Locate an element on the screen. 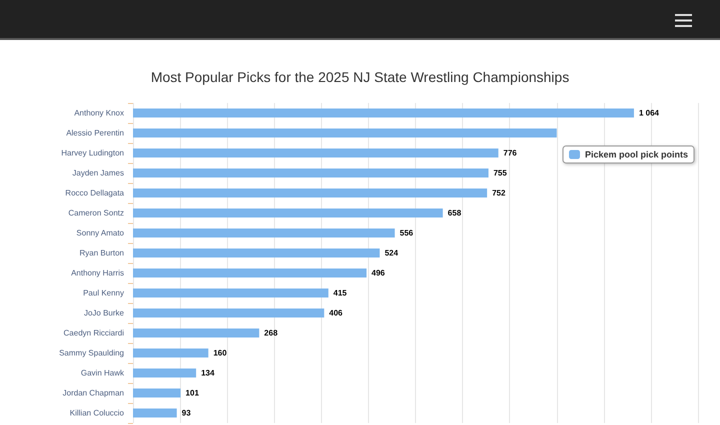 The width and height of the screenshot is (720, 425). y-tick-label: Caedyn Ricciardi is located at coordinates (94, 333).